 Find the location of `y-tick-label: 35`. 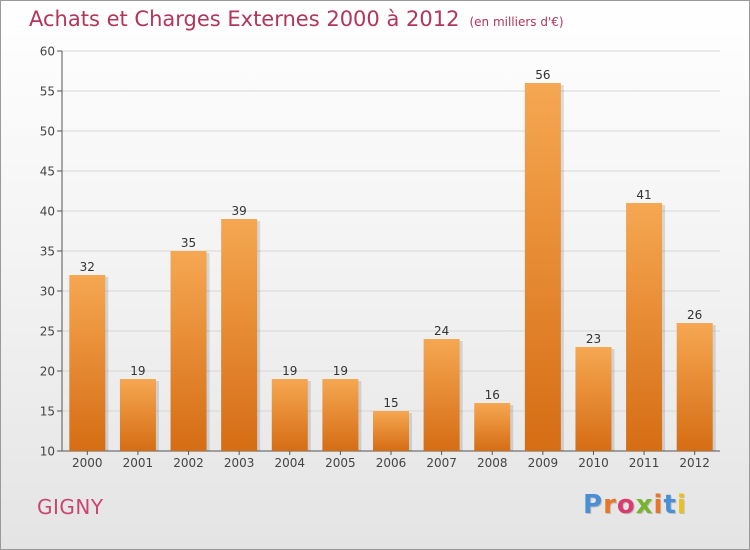

y-tick-label: 35 is located at coordinates (47, 252).